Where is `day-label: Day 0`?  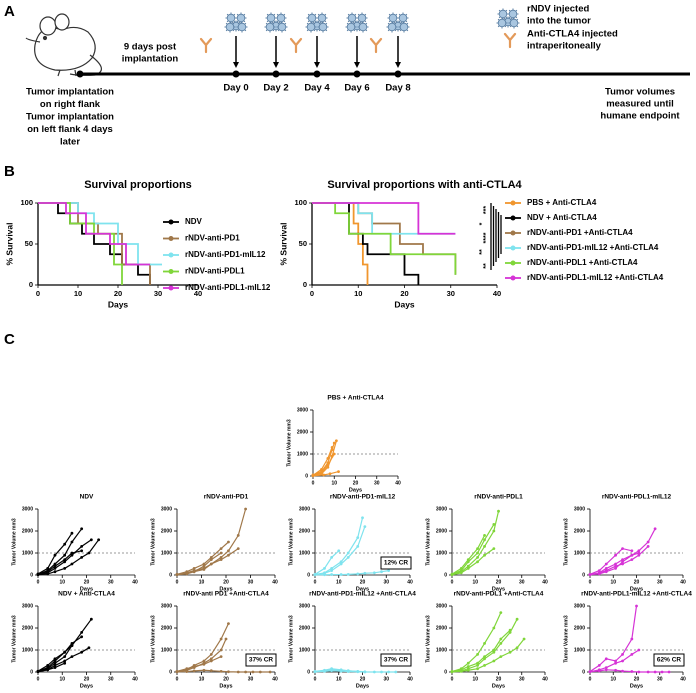
day-label: Day 0 is located at coordinates (235, 88).